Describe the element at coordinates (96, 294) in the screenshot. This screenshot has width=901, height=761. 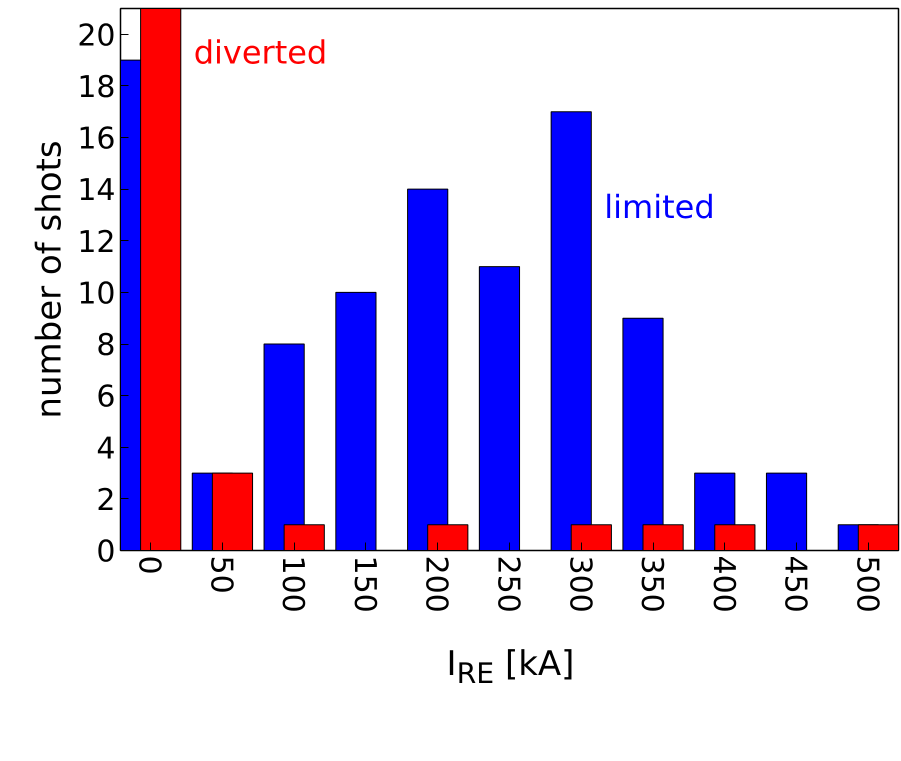
I see `y-tick-label: 10` at that location.